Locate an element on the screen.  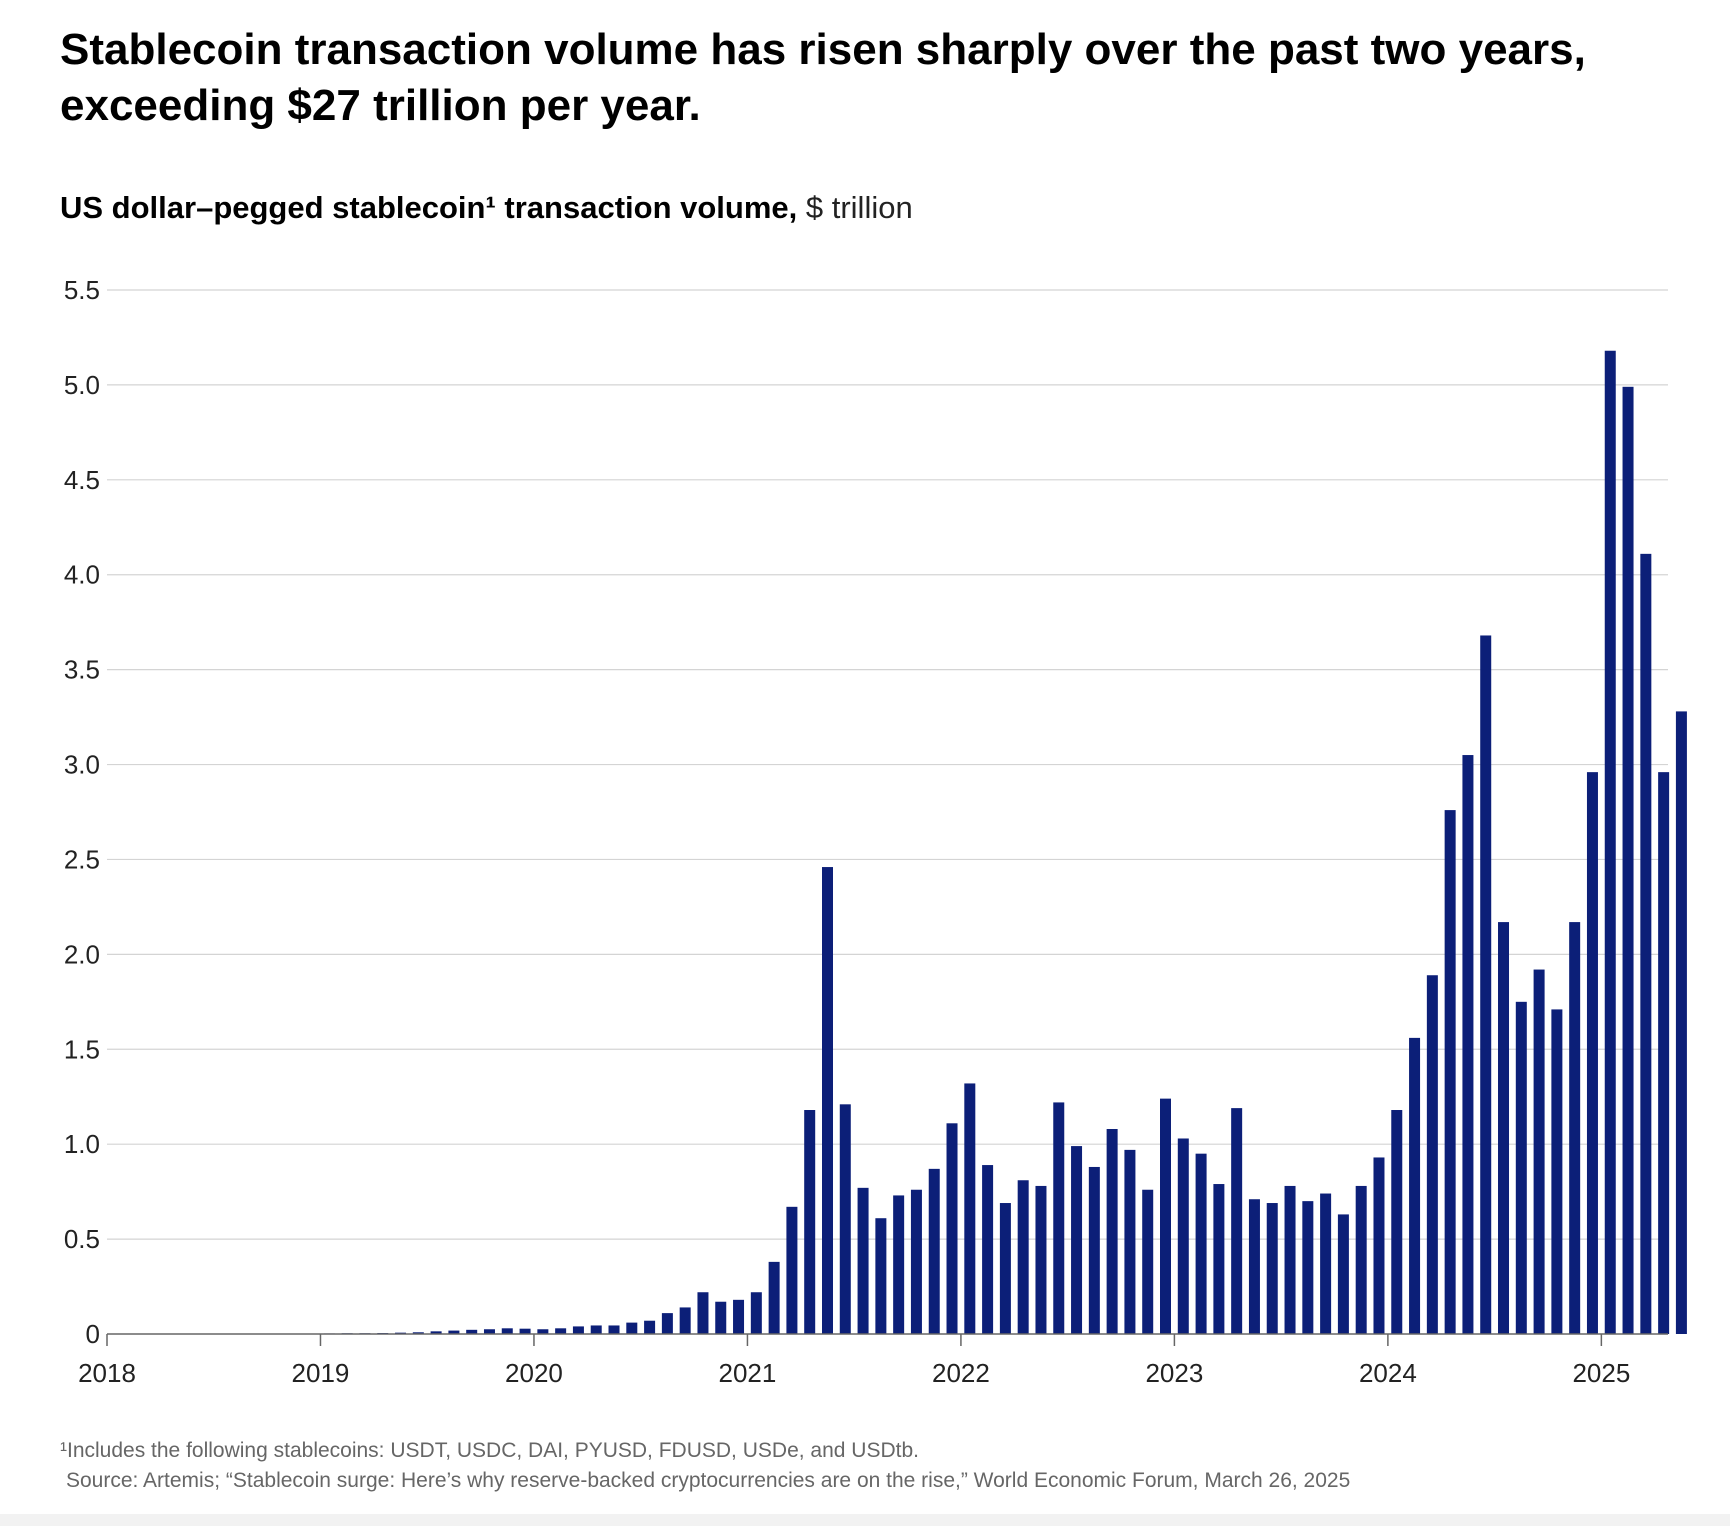
x-tick-label: 2024 is located at coordinates (1388, 1373).